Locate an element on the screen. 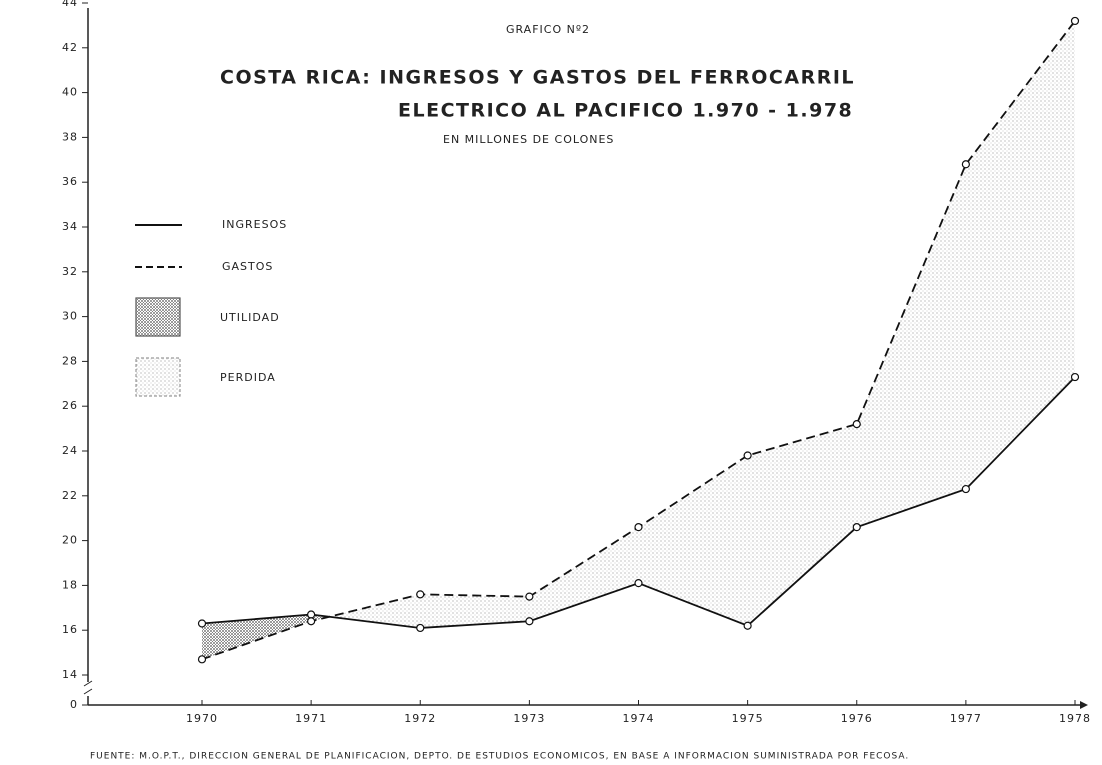  axis-break is located at coordinates (88, 687).